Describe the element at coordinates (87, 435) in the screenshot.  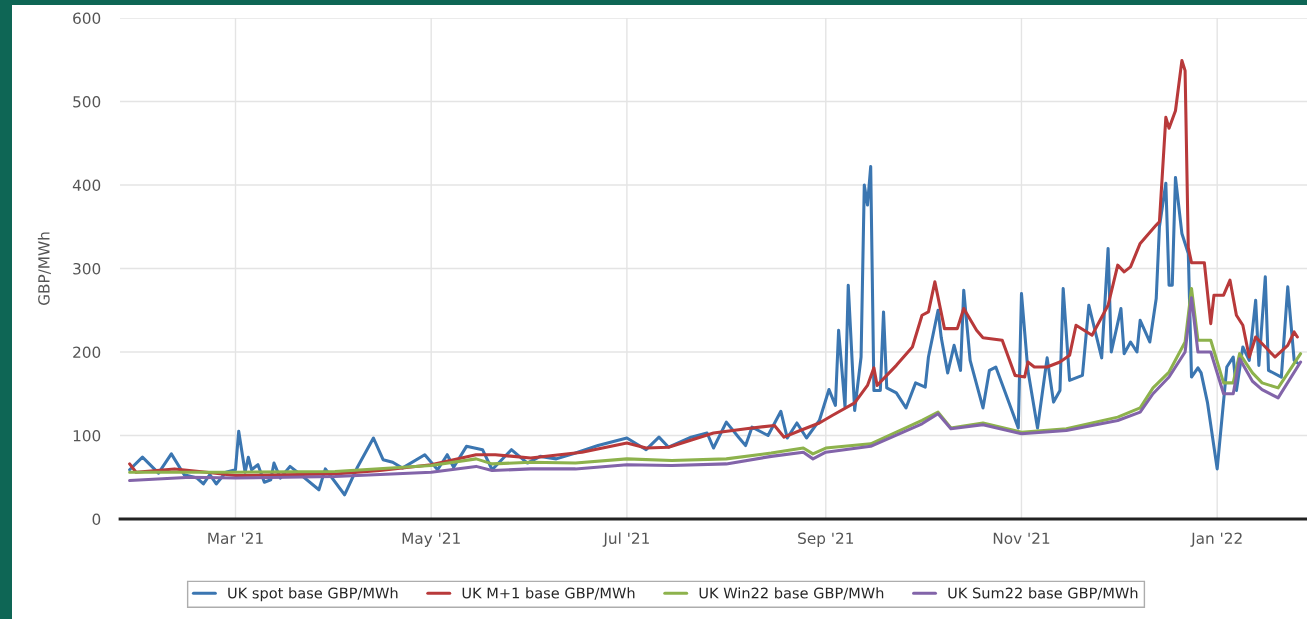
I see `y-tick-label: 100` at that location.